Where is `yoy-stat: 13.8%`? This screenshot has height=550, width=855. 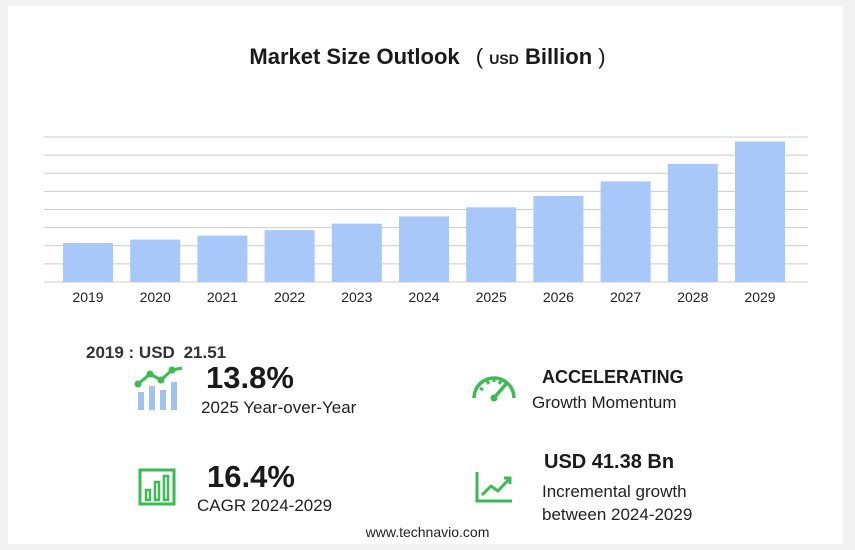
yoy-stat: 13.8% is located at coordinates (250, 378).